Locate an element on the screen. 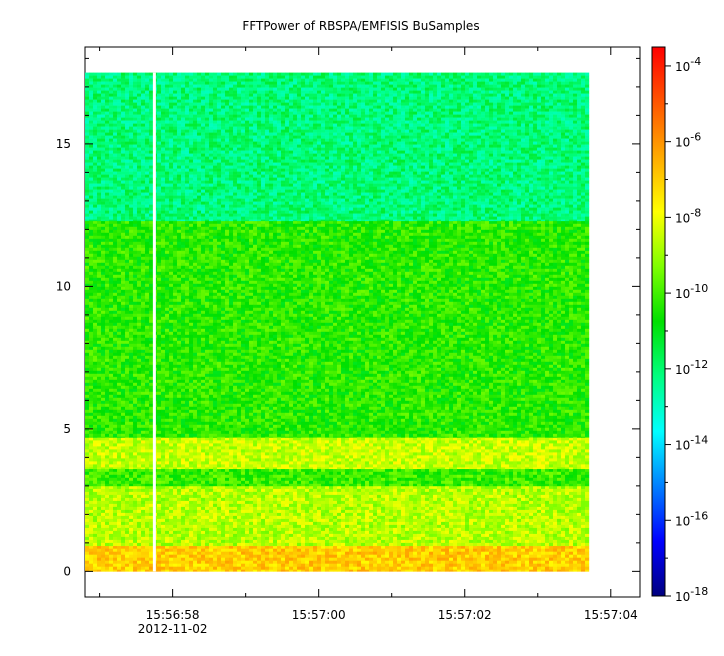  data-gap is located at coordinates (154, 322).